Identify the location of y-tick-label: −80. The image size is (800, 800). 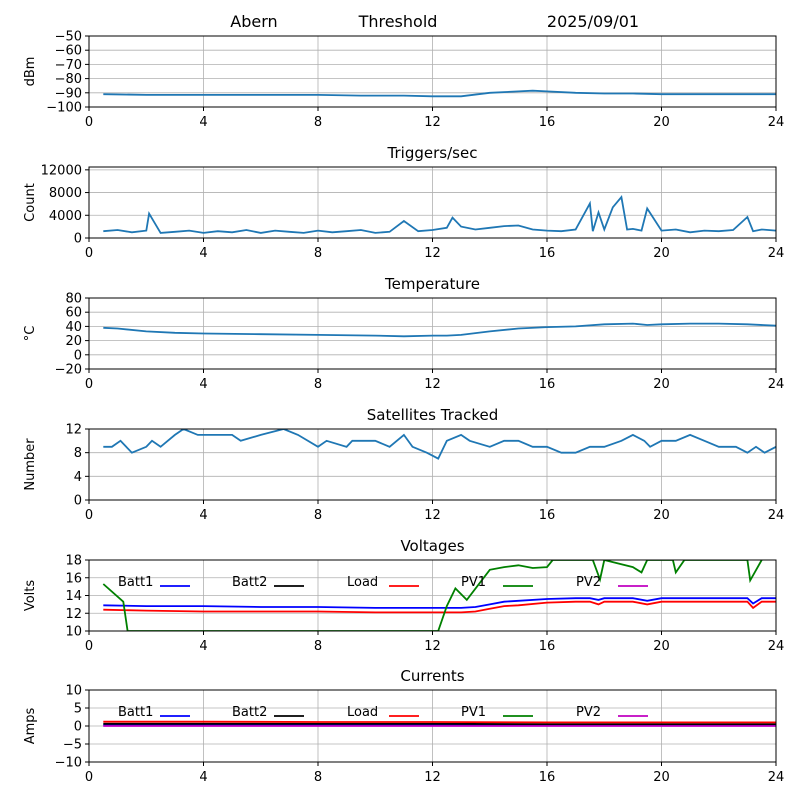
(68, 79).